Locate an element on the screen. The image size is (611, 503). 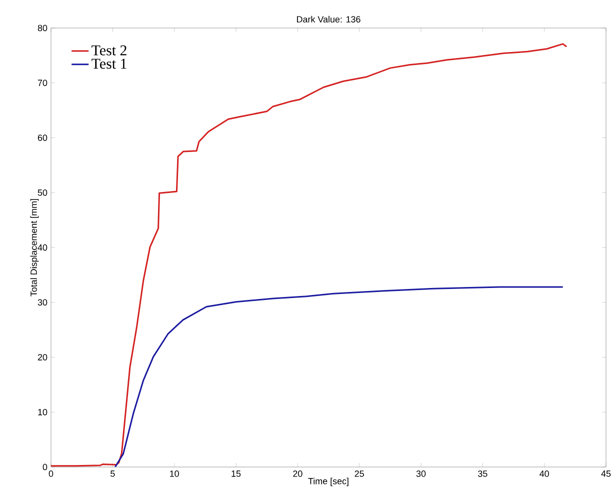
x-tick-label: 30 is located at coordinates (421, 473).